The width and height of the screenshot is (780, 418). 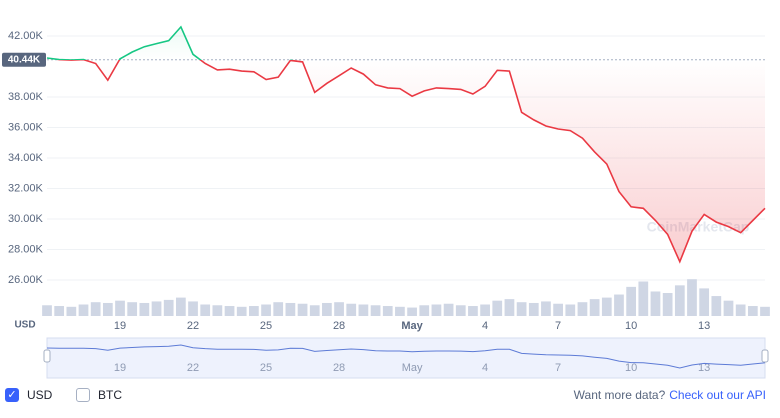 I want to click on y-tick-label: 30.00K, so click(x=26, y=219).